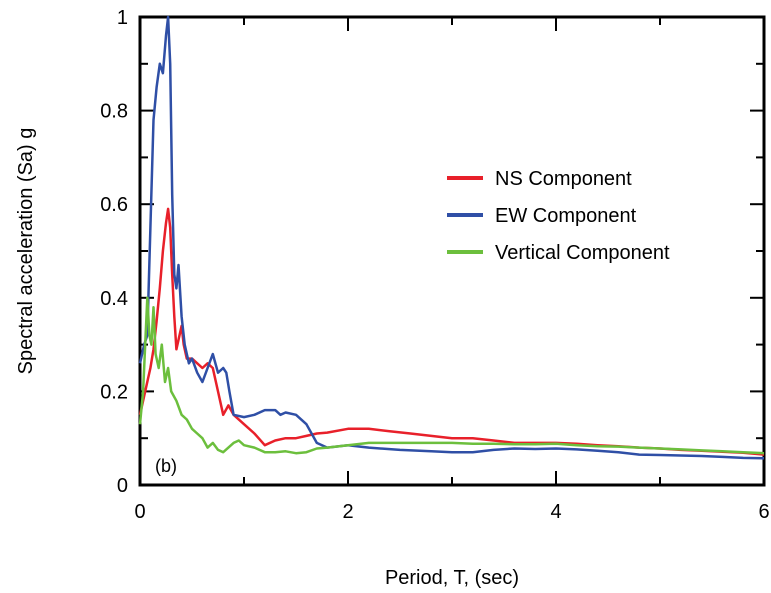 Image resolution: width=771 pixels, height=593 pixels. Describe the element at coordinates (122, 18) in the screenshot. I see `y-tick-label: 1` at that location.